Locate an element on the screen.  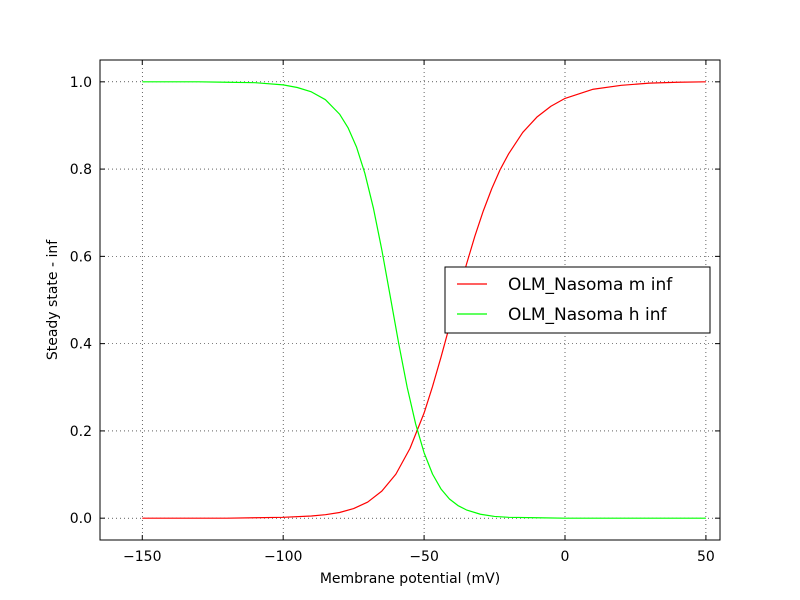
x-tick-label: −100 is located at coordinates (283, 557).